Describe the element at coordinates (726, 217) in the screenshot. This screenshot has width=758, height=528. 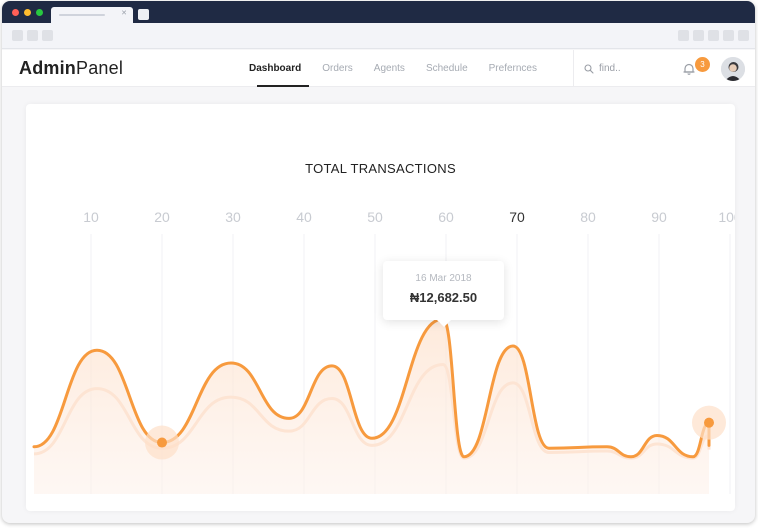
I see `x-tick-label: 100` at that location.